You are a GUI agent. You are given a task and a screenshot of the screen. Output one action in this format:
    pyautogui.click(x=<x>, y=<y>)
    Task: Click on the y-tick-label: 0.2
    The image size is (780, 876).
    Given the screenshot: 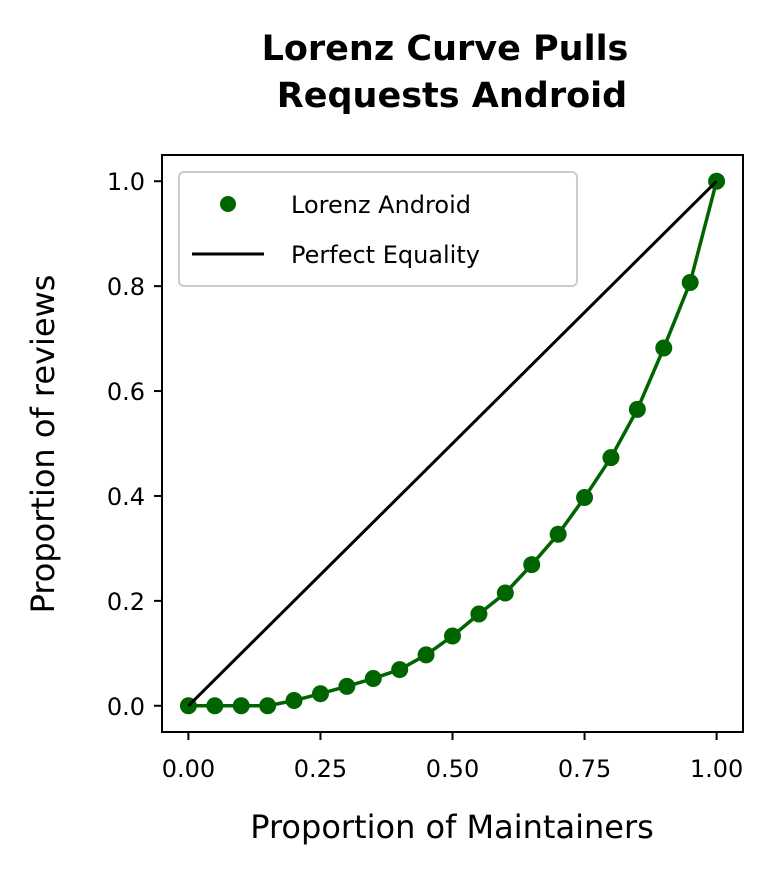 What is the action you would take?
    pyautogui.click(x=126, y=602)
    